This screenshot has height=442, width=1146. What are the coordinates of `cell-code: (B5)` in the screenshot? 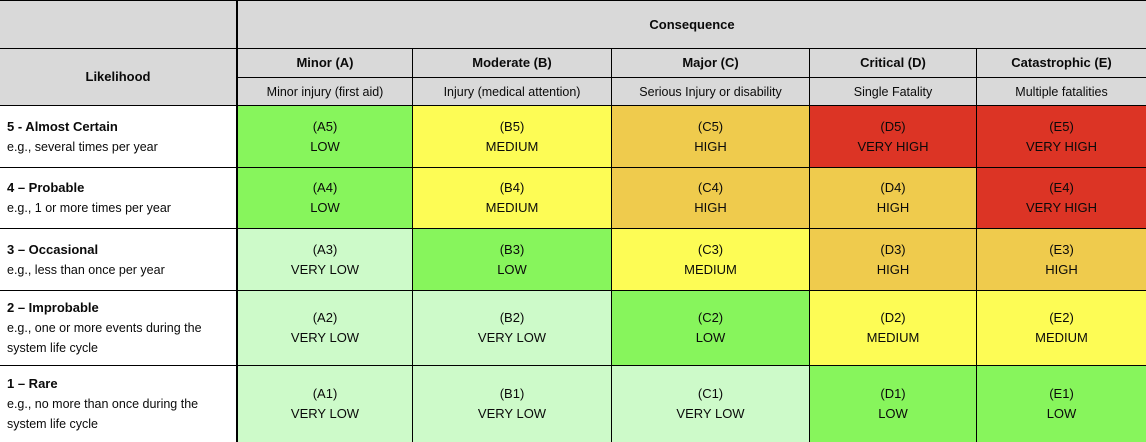 It's located at (512, 126).